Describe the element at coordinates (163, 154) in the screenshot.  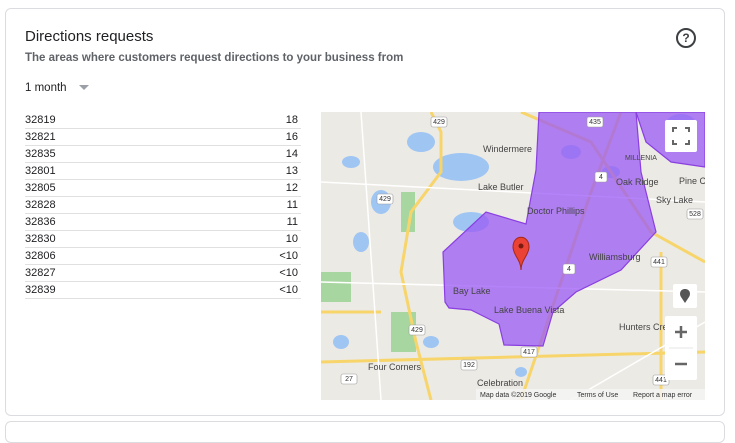
I see `table-row: 32835 14` at that location.